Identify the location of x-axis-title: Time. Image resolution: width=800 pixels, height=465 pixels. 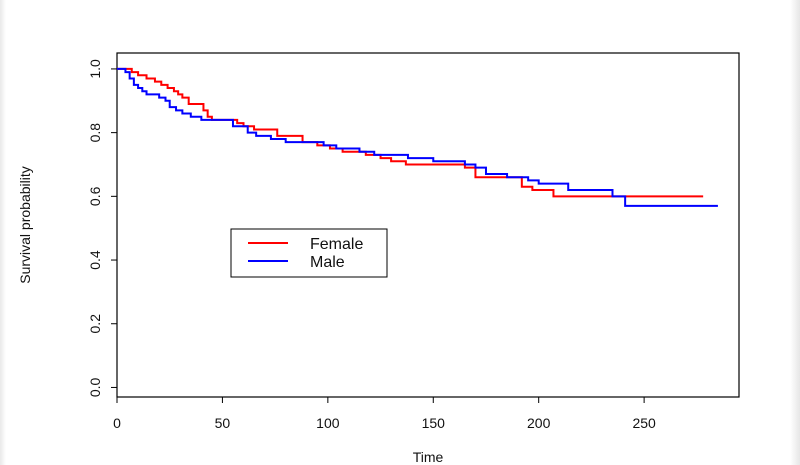
(428, 457).